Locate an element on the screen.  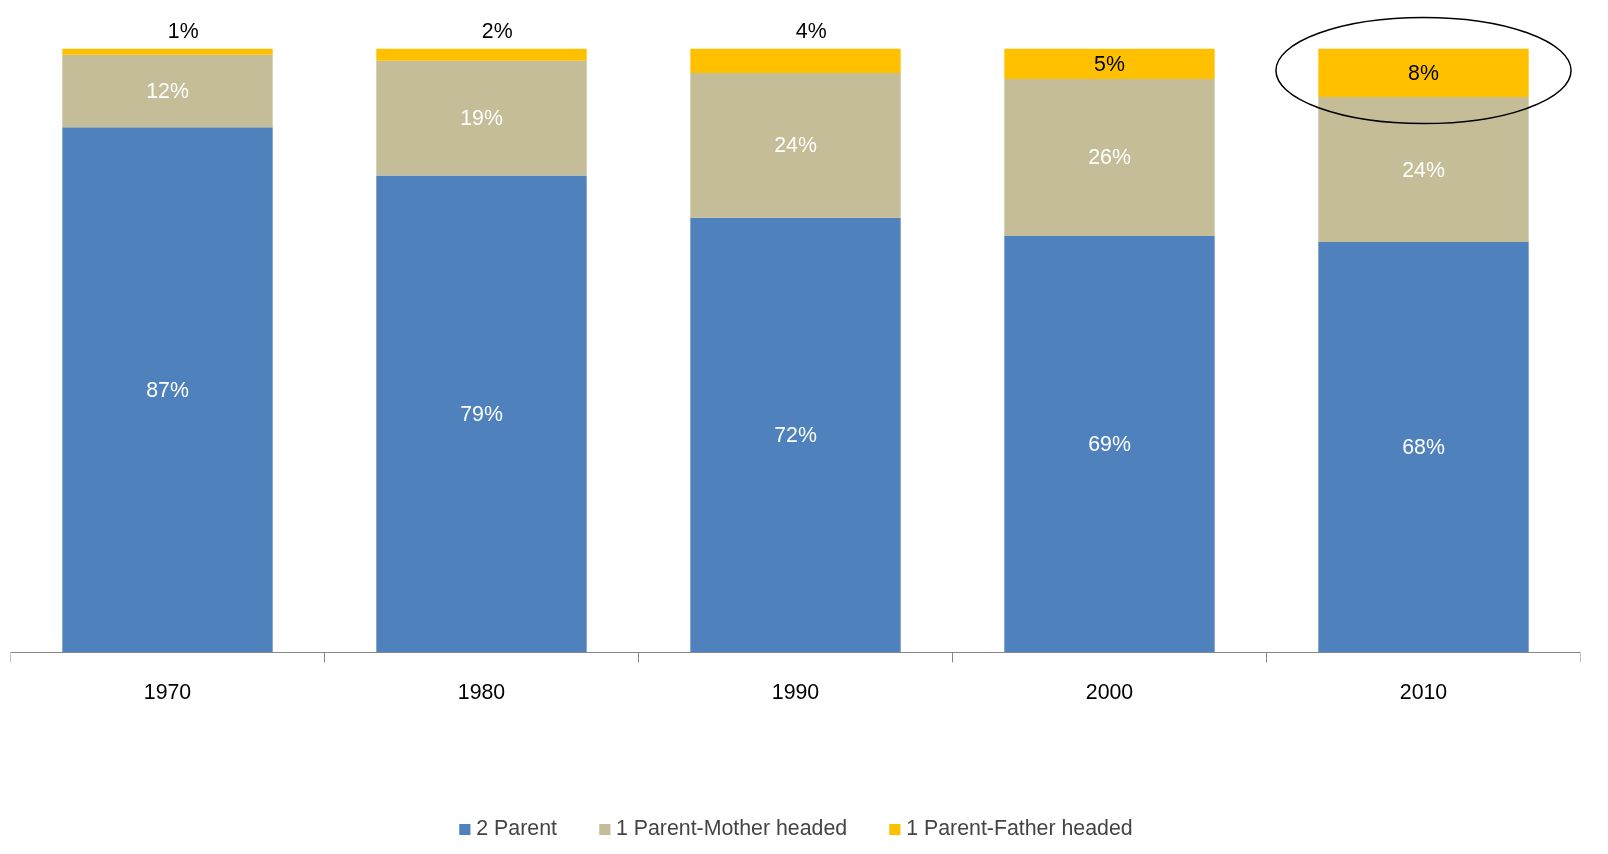
data-label: 79% is located at coordinates (481, 413).